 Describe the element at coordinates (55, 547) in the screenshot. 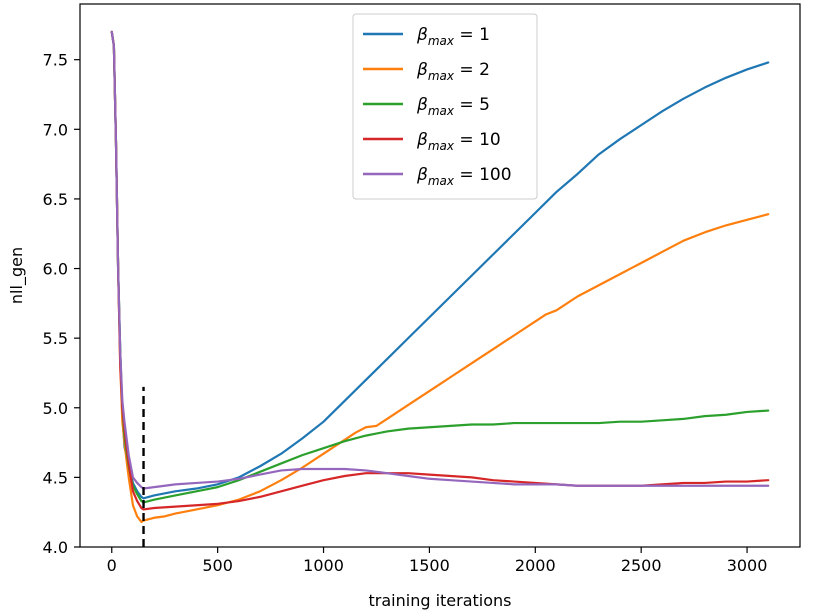

I see `y-tick-label: 4.0` at that location.